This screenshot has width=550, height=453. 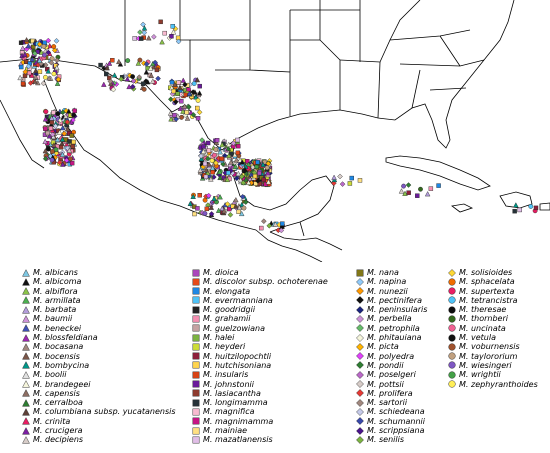 What do you see at coordinates (391, 365) in the screenshot?
I see `legend-item: M. pondii` at bounding box center [391, 365].